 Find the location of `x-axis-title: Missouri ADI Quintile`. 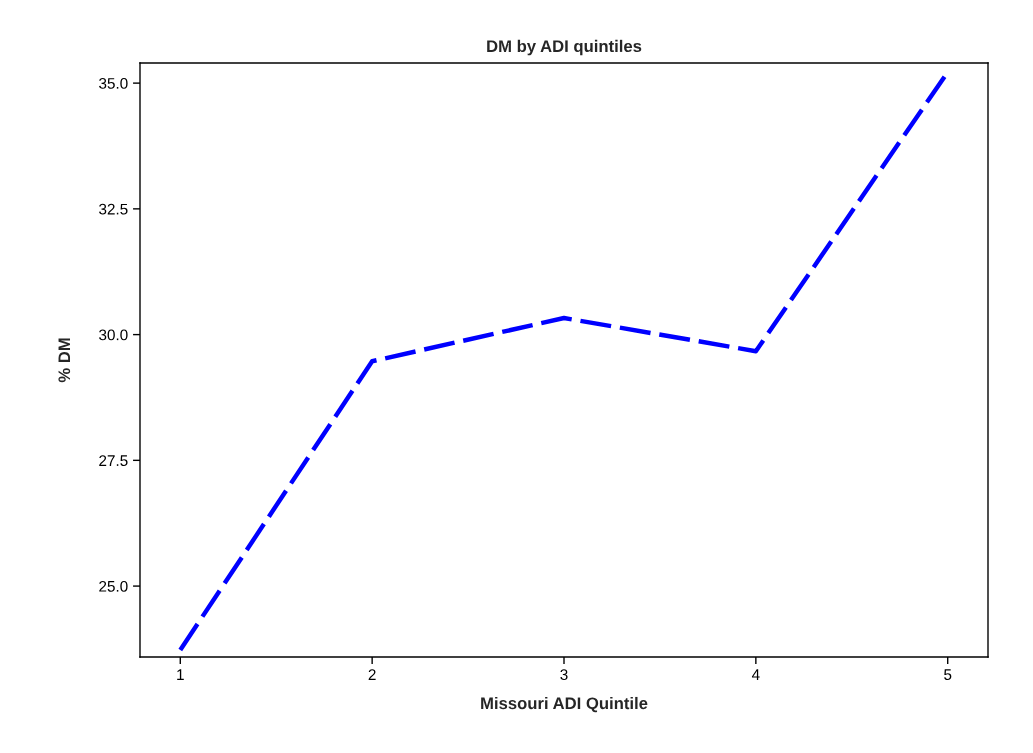

x-axis-title: Missouri ADI Quintile is located at coordinates (564, 704).